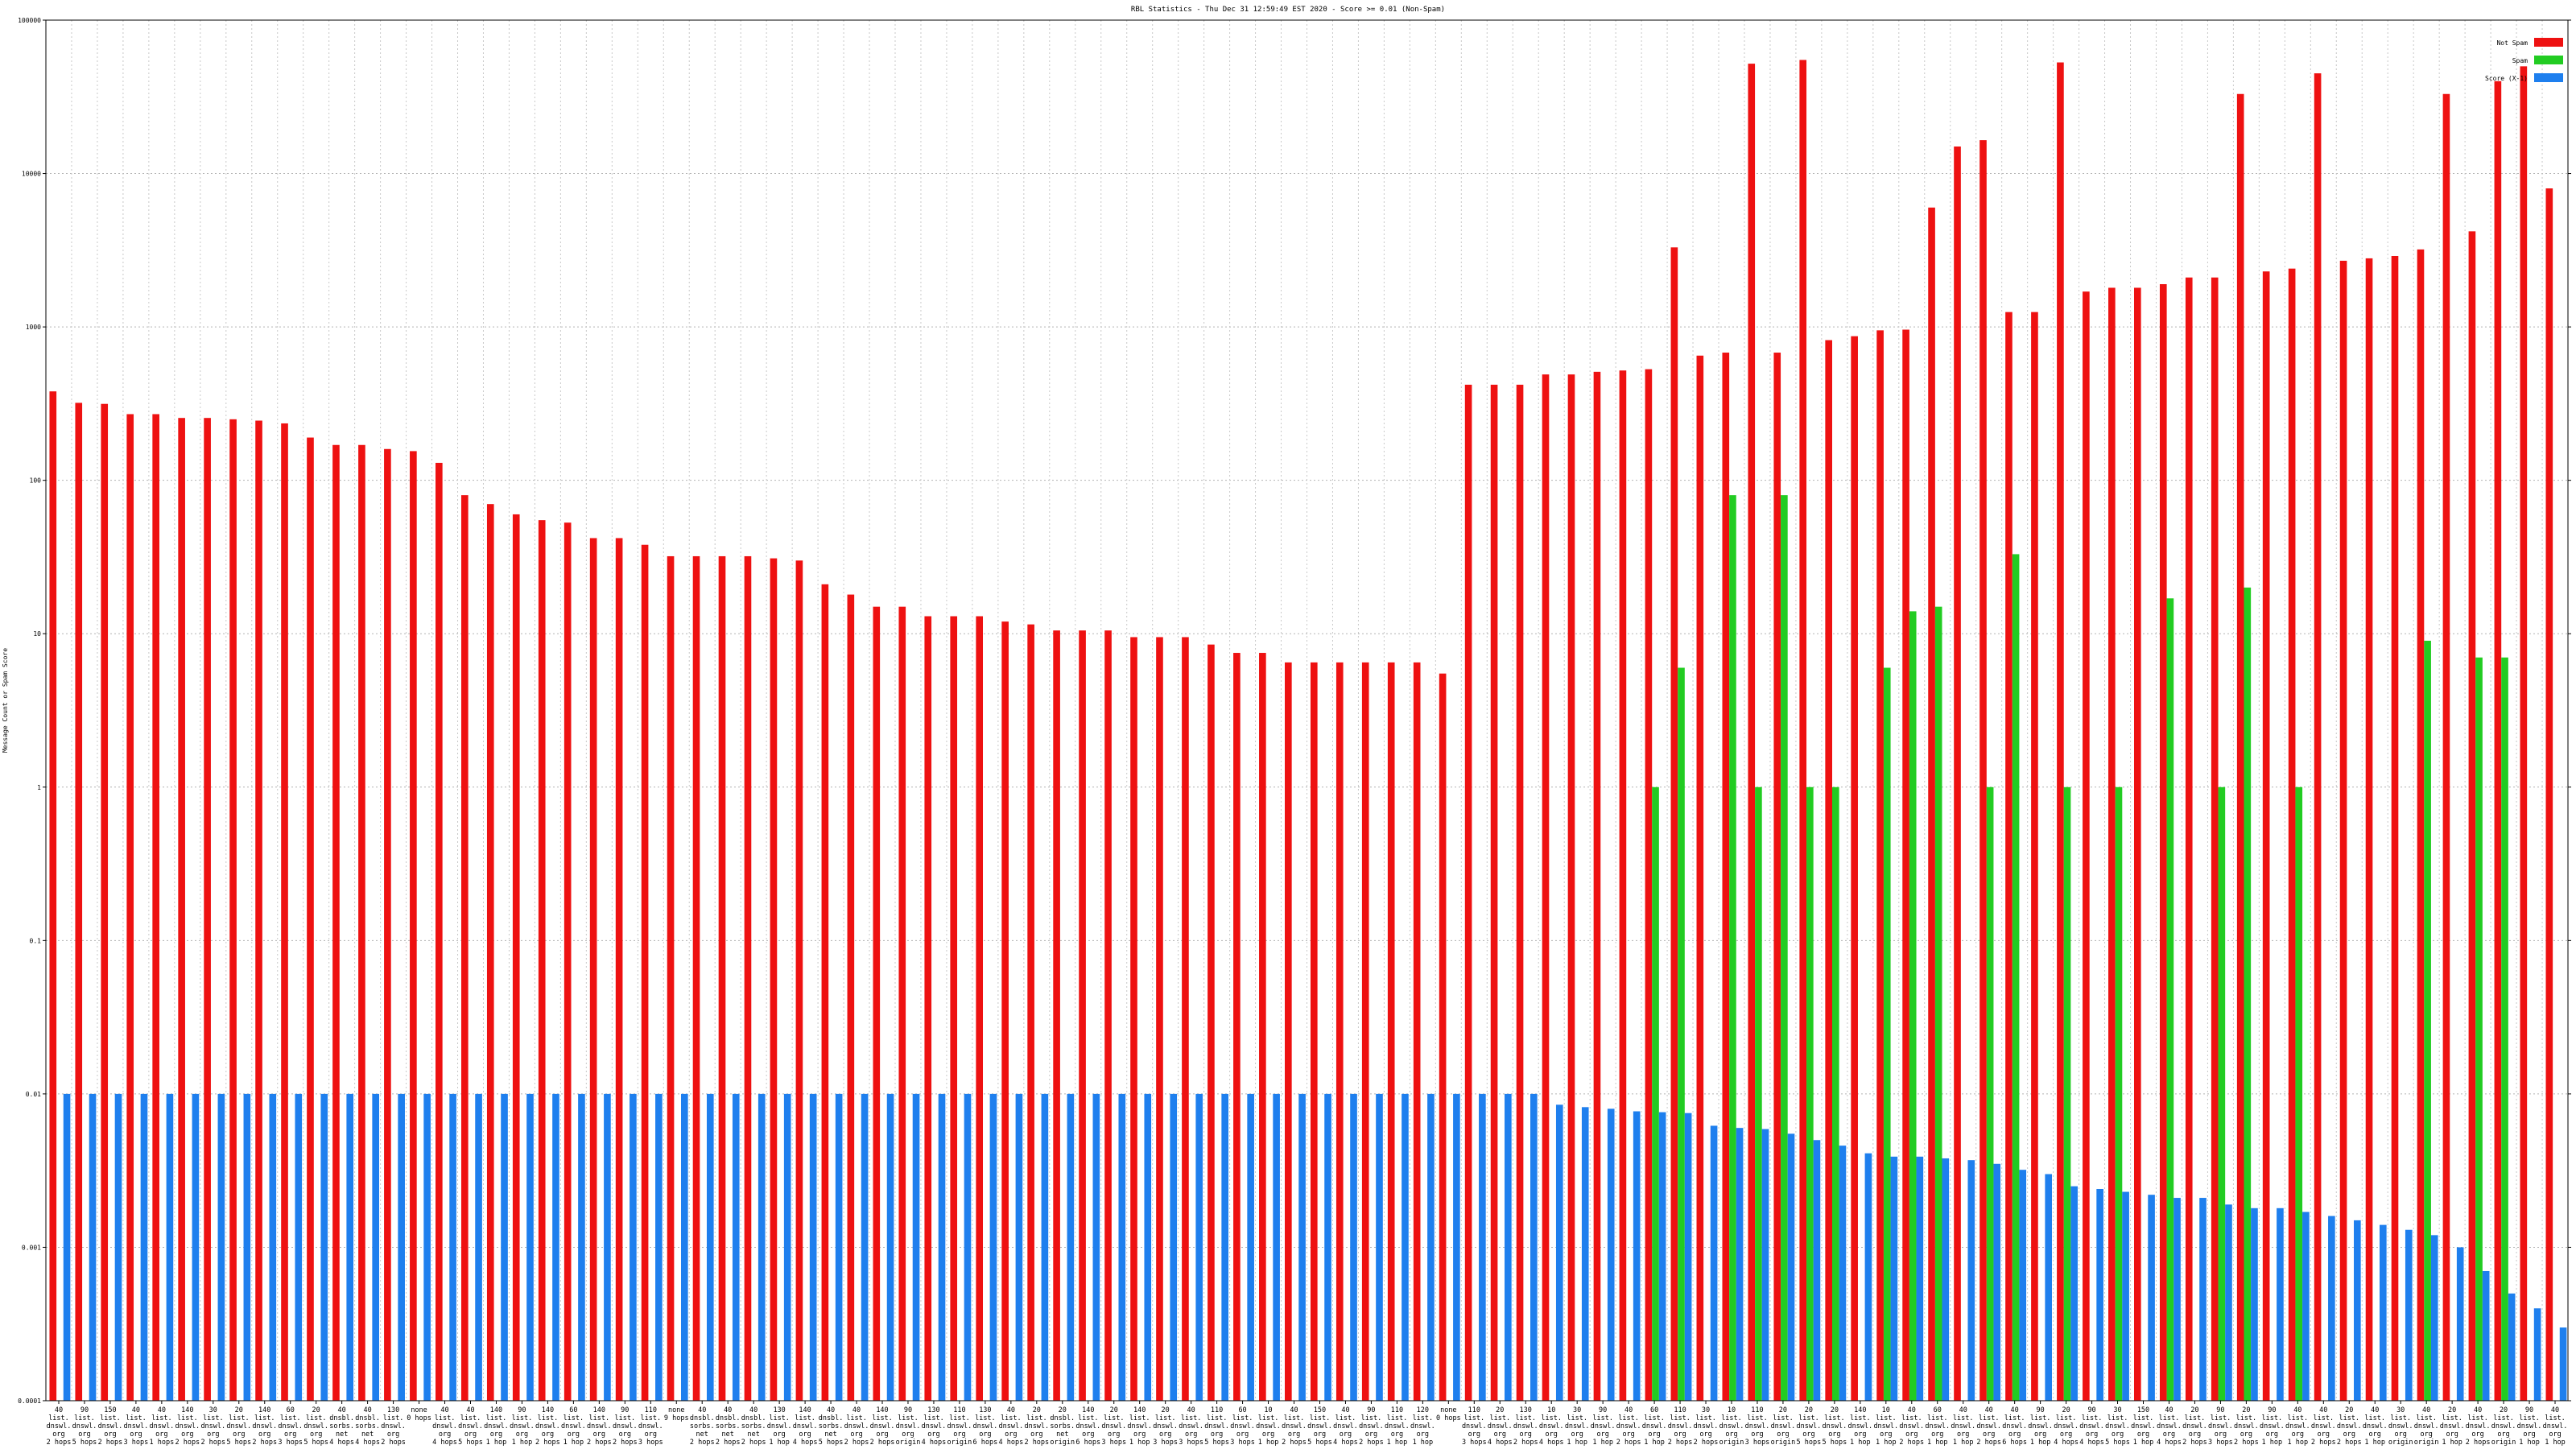 The height and width of the screenshot is (1449, 2576). Describe the element at coordinates (1963, 1426) in the screenshot. I see `x-tick-label: 40 list. dnswl. org 1 hop` at that location.